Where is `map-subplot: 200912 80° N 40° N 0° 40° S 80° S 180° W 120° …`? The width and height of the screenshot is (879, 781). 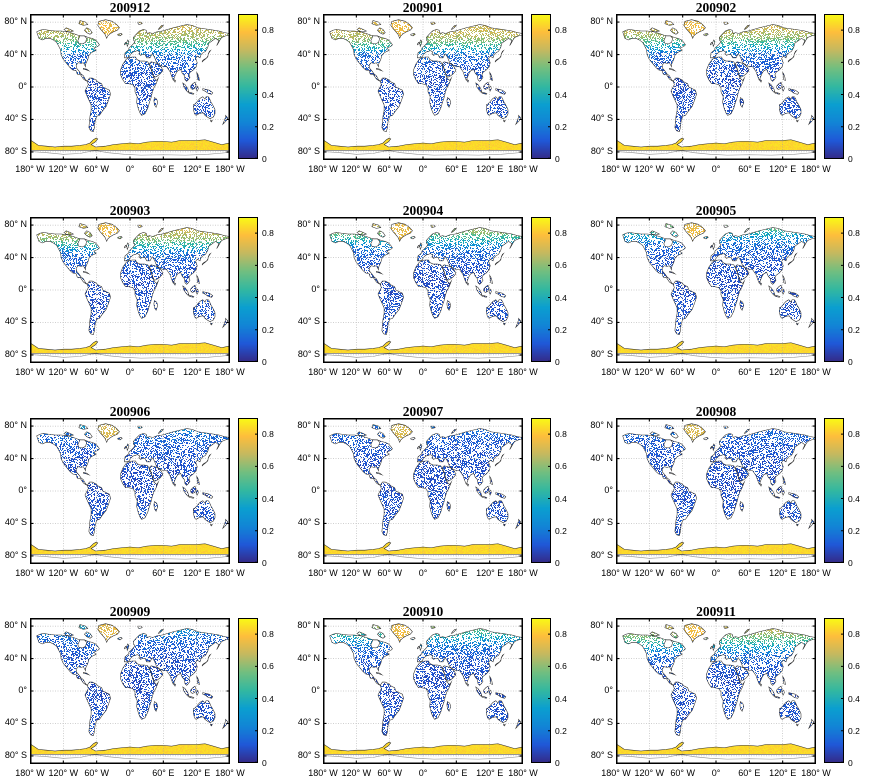 map-subplot: 200912 80° N 40° N 0° 40° S 80° S 180° W 120° … is located at coordinates (146, 97).